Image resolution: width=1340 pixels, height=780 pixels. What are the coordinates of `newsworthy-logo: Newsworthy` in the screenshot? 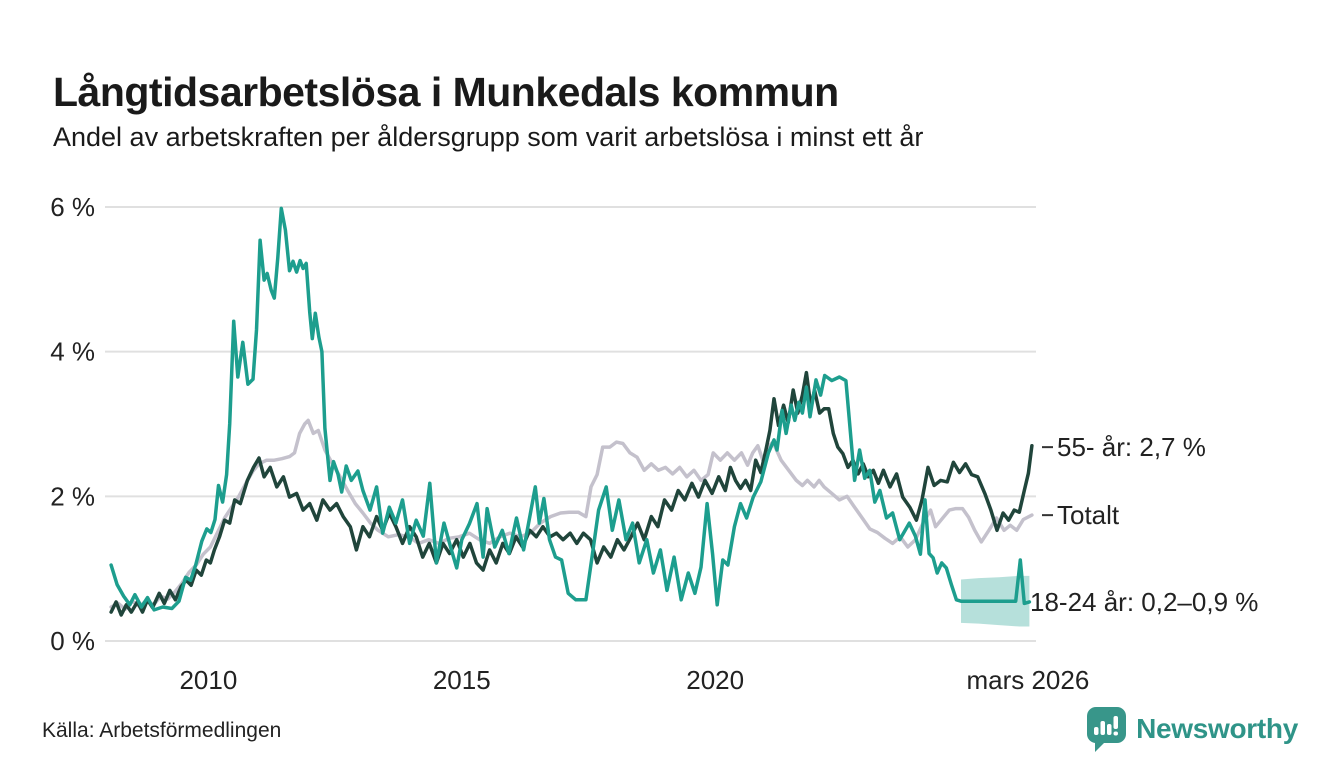 It's located at (1192, 729).